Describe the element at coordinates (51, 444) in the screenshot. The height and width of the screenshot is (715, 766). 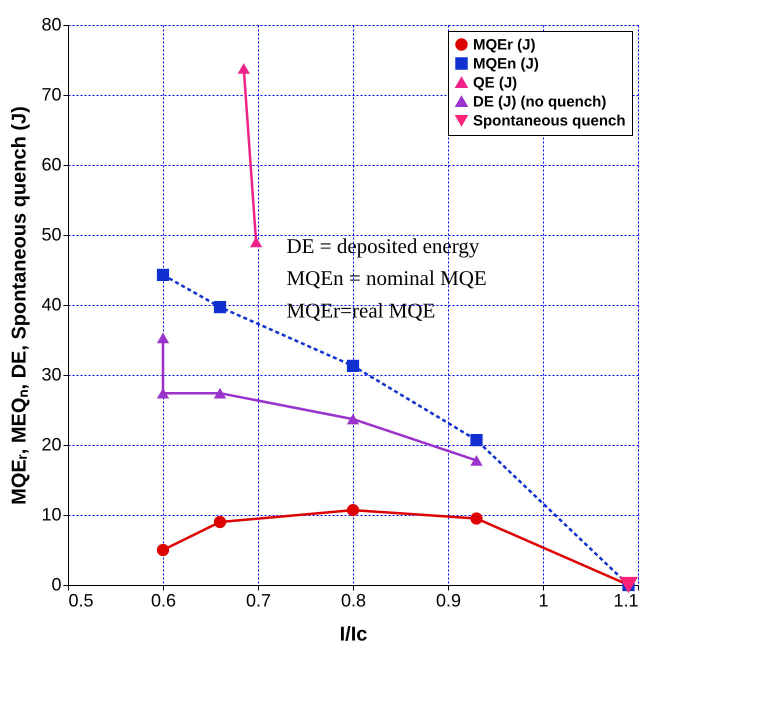
I see `y-tick-label: 20` at that location.